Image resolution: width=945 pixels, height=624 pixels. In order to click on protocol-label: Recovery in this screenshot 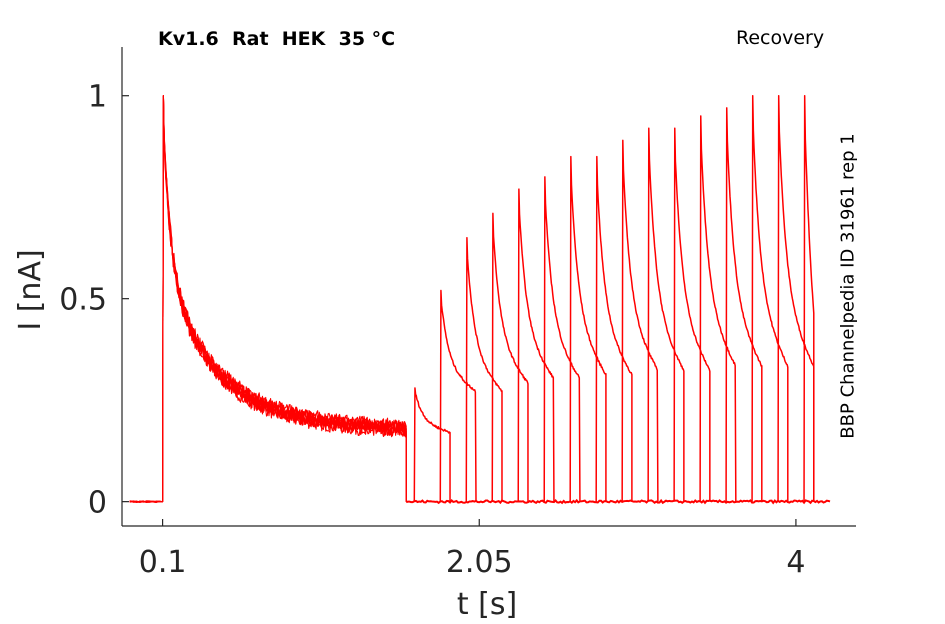, I will do `click(780, 38)`.